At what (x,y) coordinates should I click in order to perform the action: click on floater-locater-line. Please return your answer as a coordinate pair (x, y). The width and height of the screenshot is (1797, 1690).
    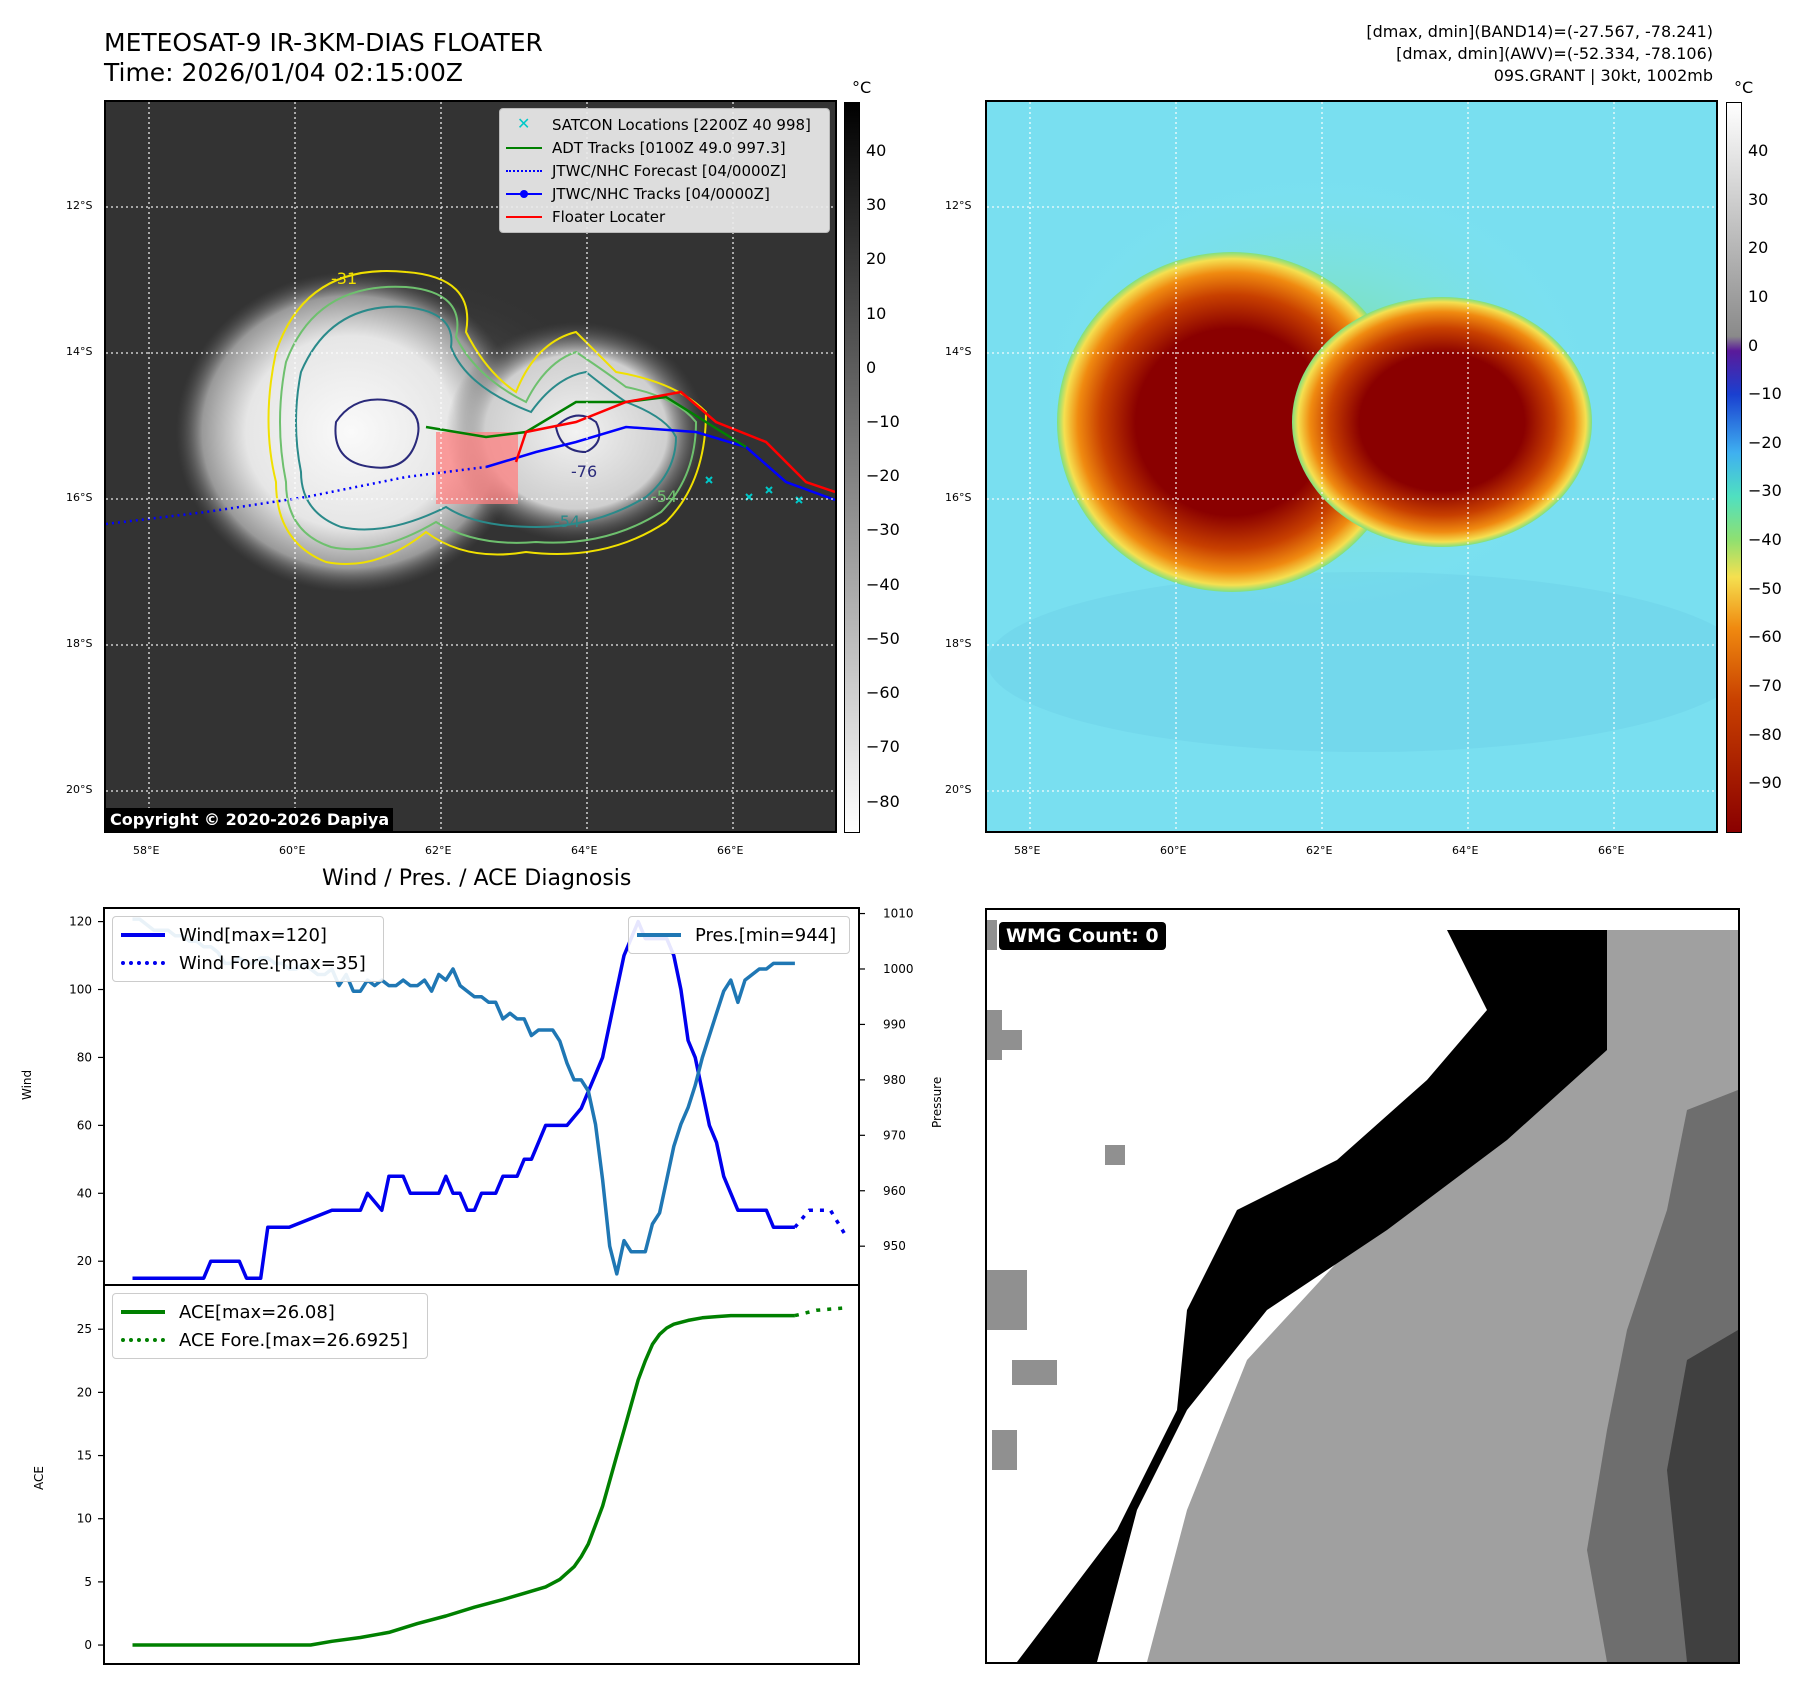
    Looking at the image, I should click on (674, 442).